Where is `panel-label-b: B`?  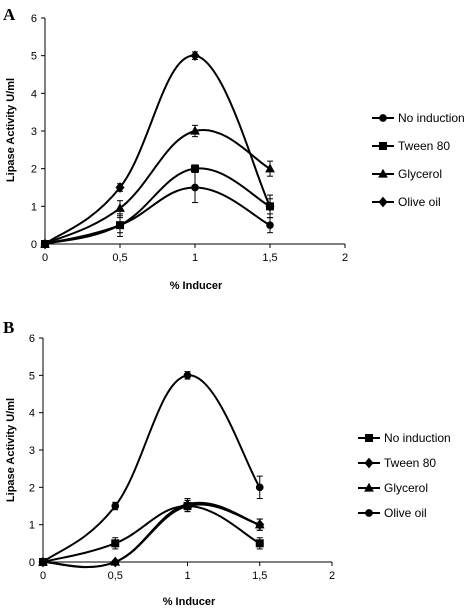
panel-label-b: B is located at coordinates (8, 327).